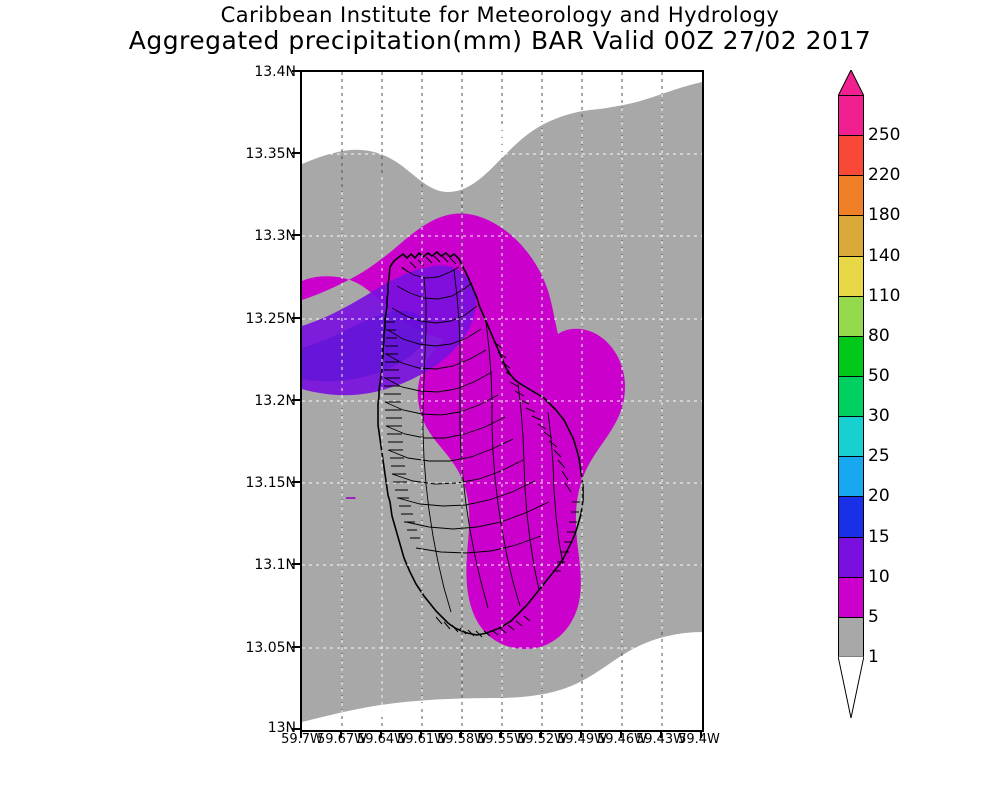  I want to click on x-axis-label: 59.52W, so click(542, 739).